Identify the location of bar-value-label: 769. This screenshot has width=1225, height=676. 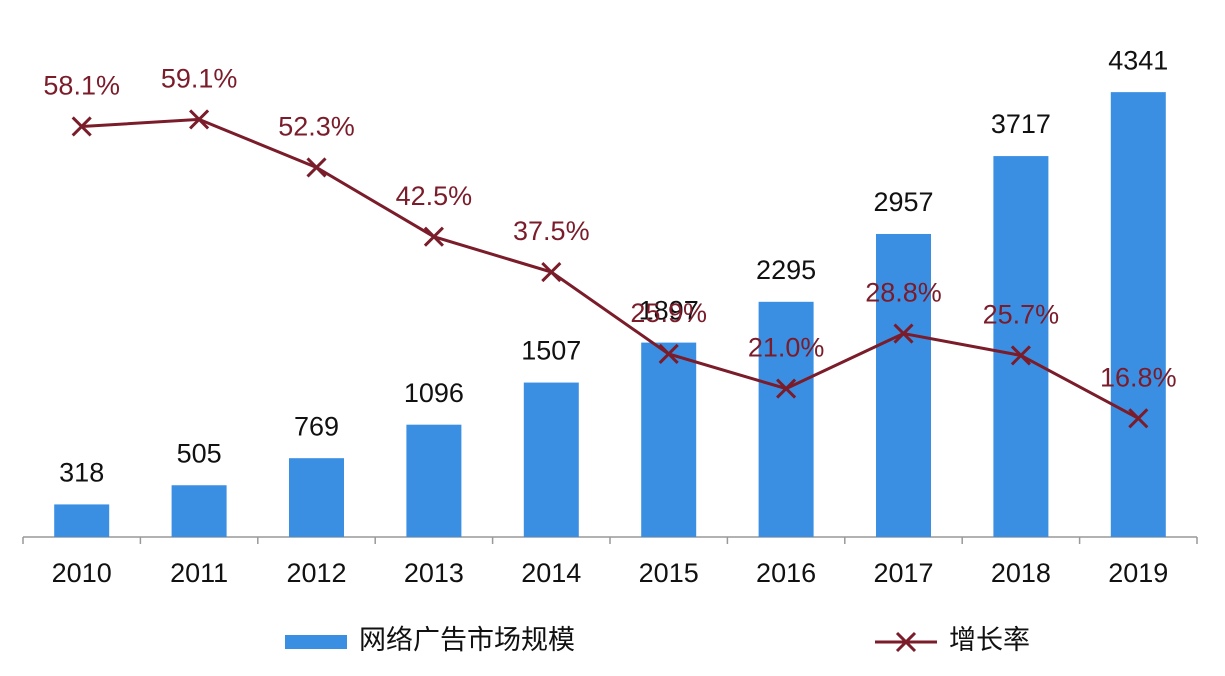
(316, 426).